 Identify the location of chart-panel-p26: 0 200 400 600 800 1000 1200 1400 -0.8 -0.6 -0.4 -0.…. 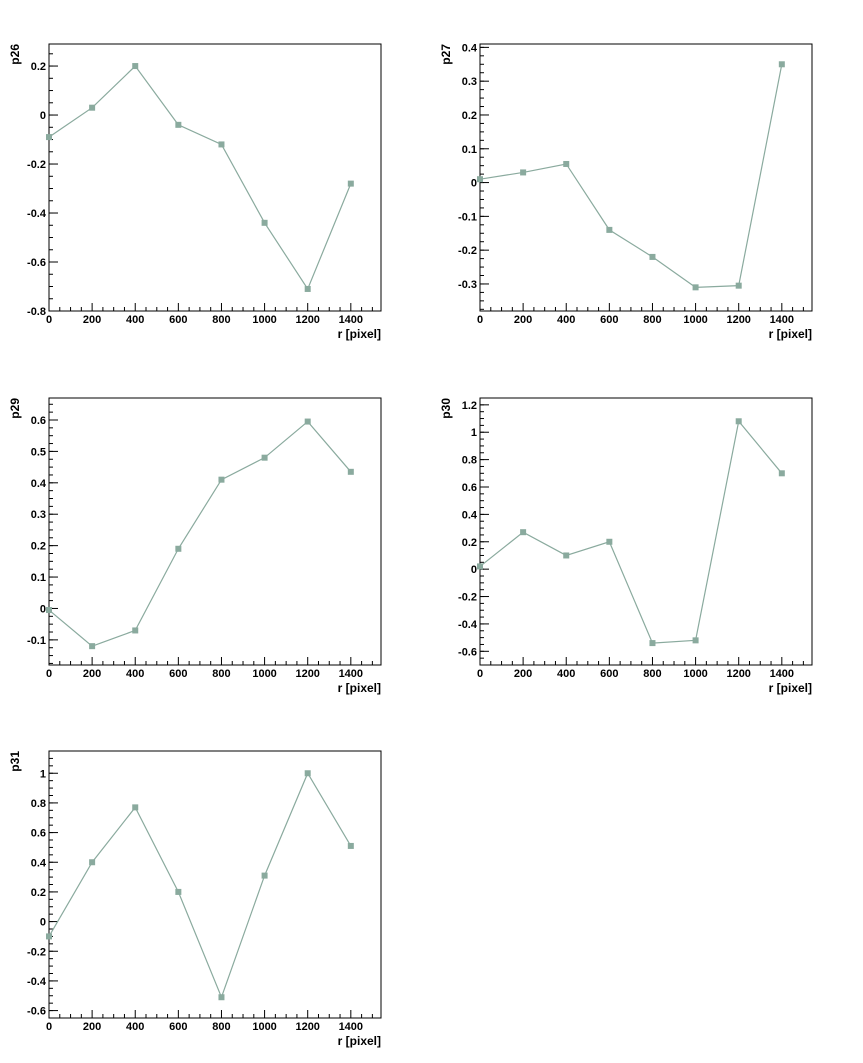
(195, 192).